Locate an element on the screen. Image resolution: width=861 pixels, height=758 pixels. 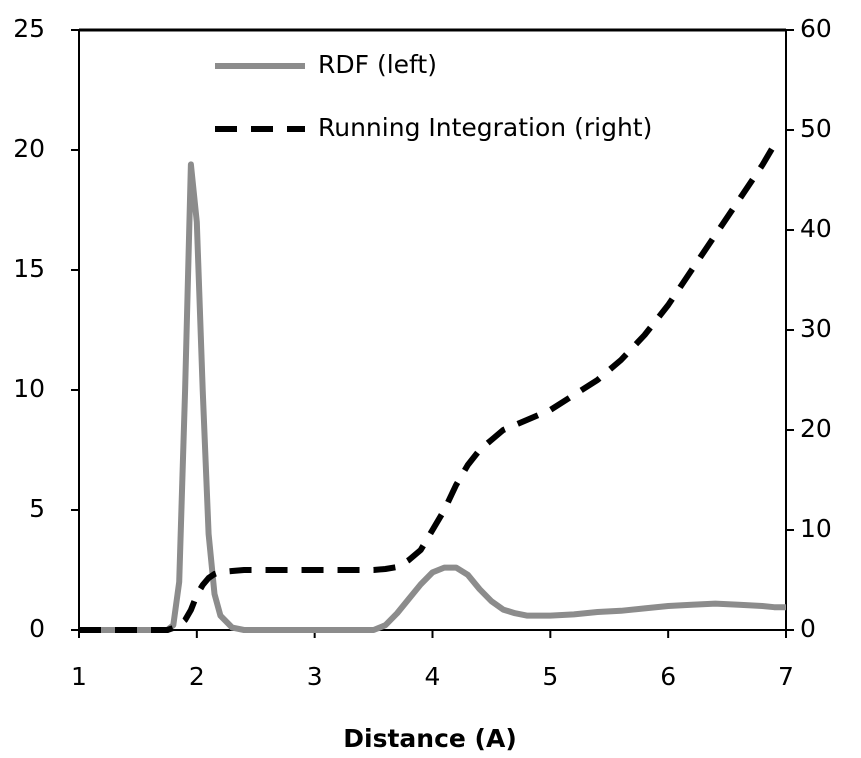
y2-tick-label: 30 is located at coordinates (816, 328).